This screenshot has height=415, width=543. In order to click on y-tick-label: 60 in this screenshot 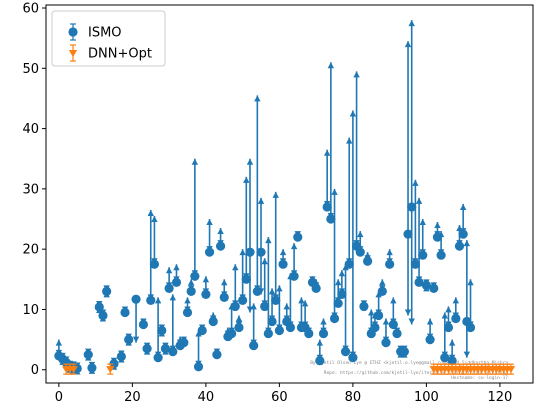, I will do `click(30, 9)`.